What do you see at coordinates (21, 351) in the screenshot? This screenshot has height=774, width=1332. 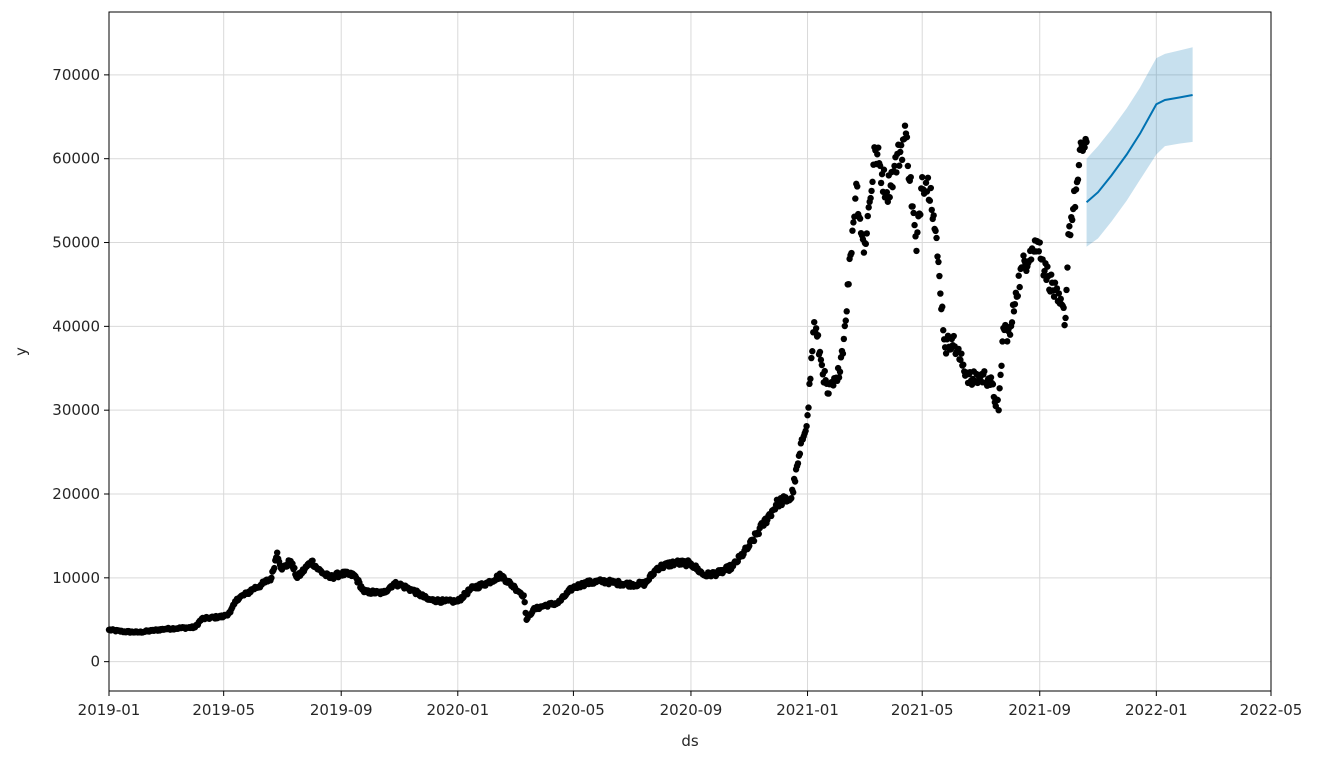 I see `y-axis-label: y` at bounding box center [21, 351].